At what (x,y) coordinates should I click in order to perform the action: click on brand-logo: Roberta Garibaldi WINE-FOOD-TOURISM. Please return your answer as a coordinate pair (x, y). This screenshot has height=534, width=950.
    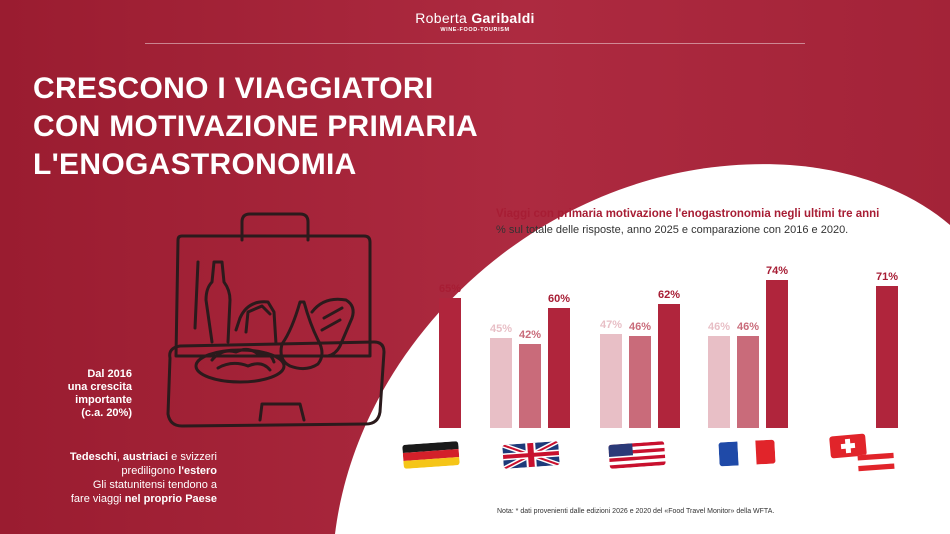
    Looking at the image, I should click on (475, 21).